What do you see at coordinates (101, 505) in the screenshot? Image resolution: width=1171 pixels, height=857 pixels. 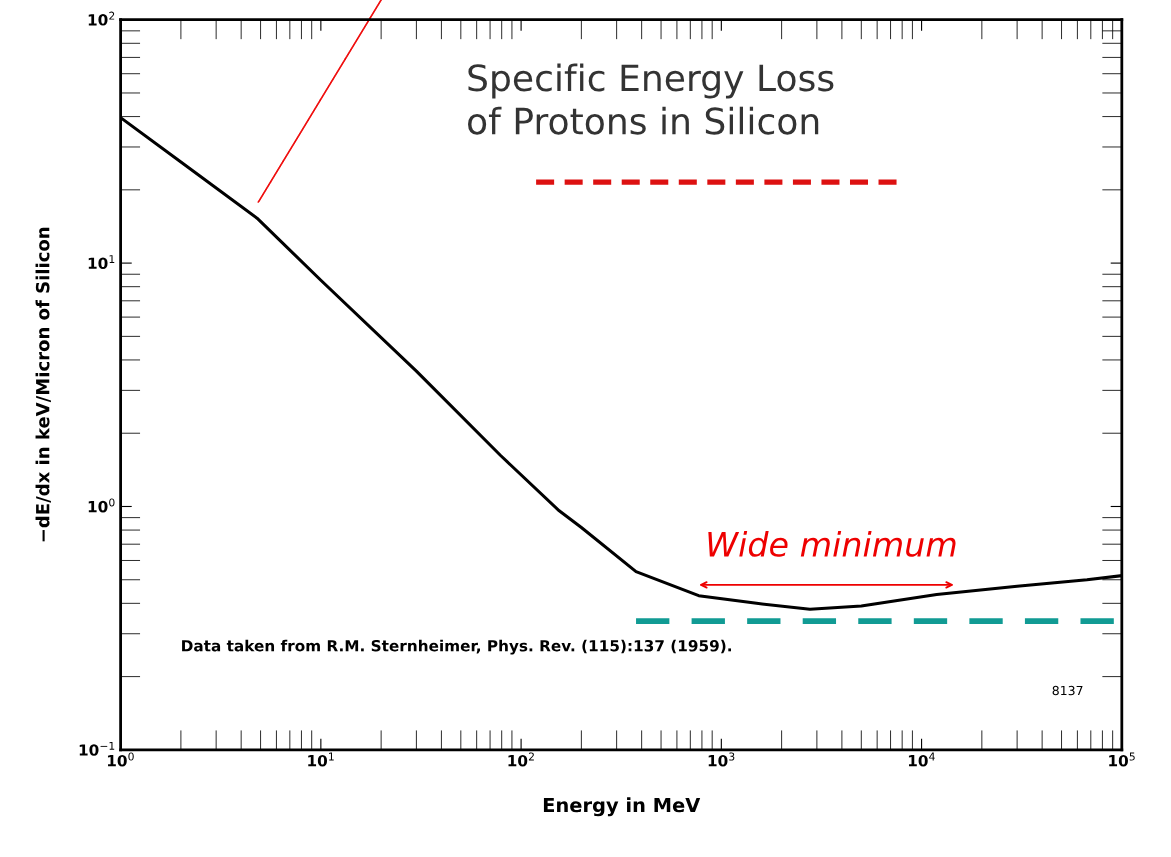 I see `y-tick-label: 10$^{0}$` at bounding box center [101, 505].